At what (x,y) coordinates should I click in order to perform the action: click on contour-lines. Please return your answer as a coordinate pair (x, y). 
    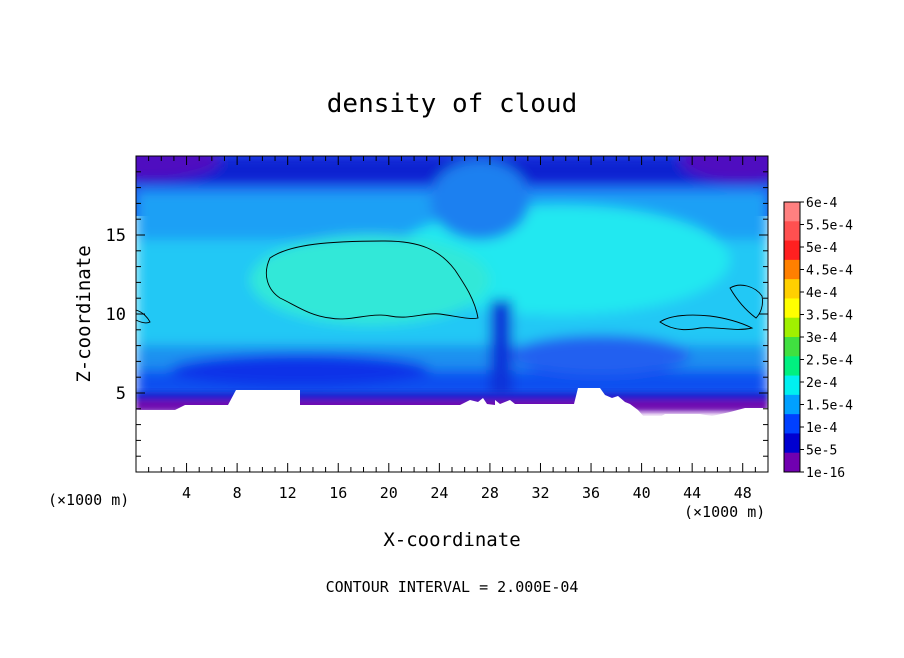
    Looking at the image, I should click on (449, 285).